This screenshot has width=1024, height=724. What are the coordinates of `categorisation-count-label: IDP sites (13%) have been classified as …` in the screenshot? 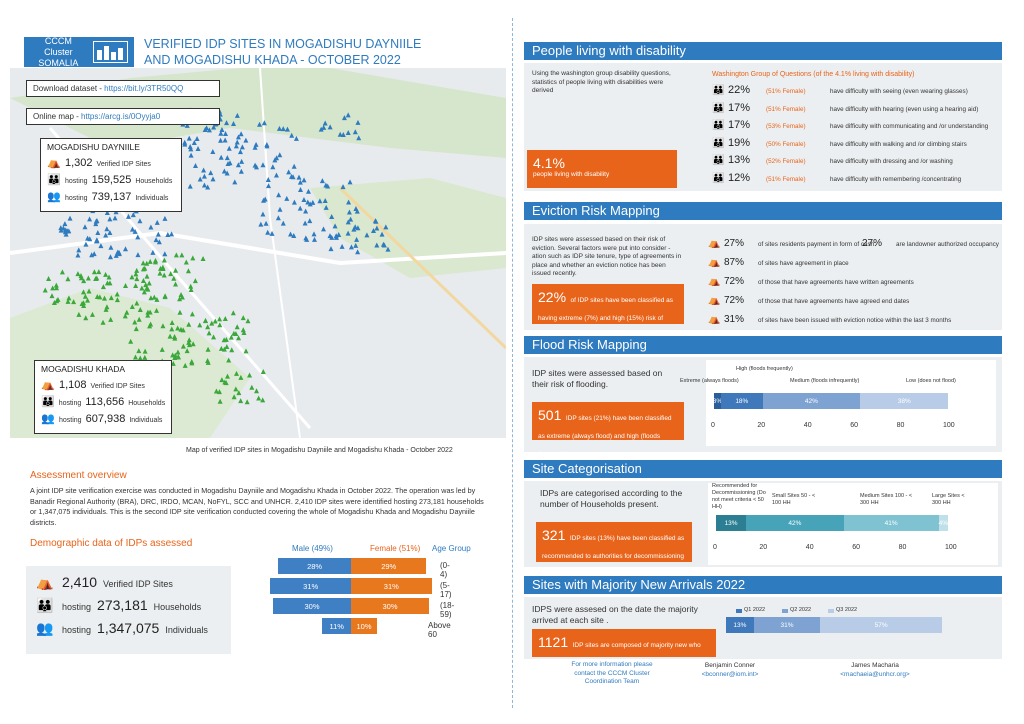 It's located at (614, 556).